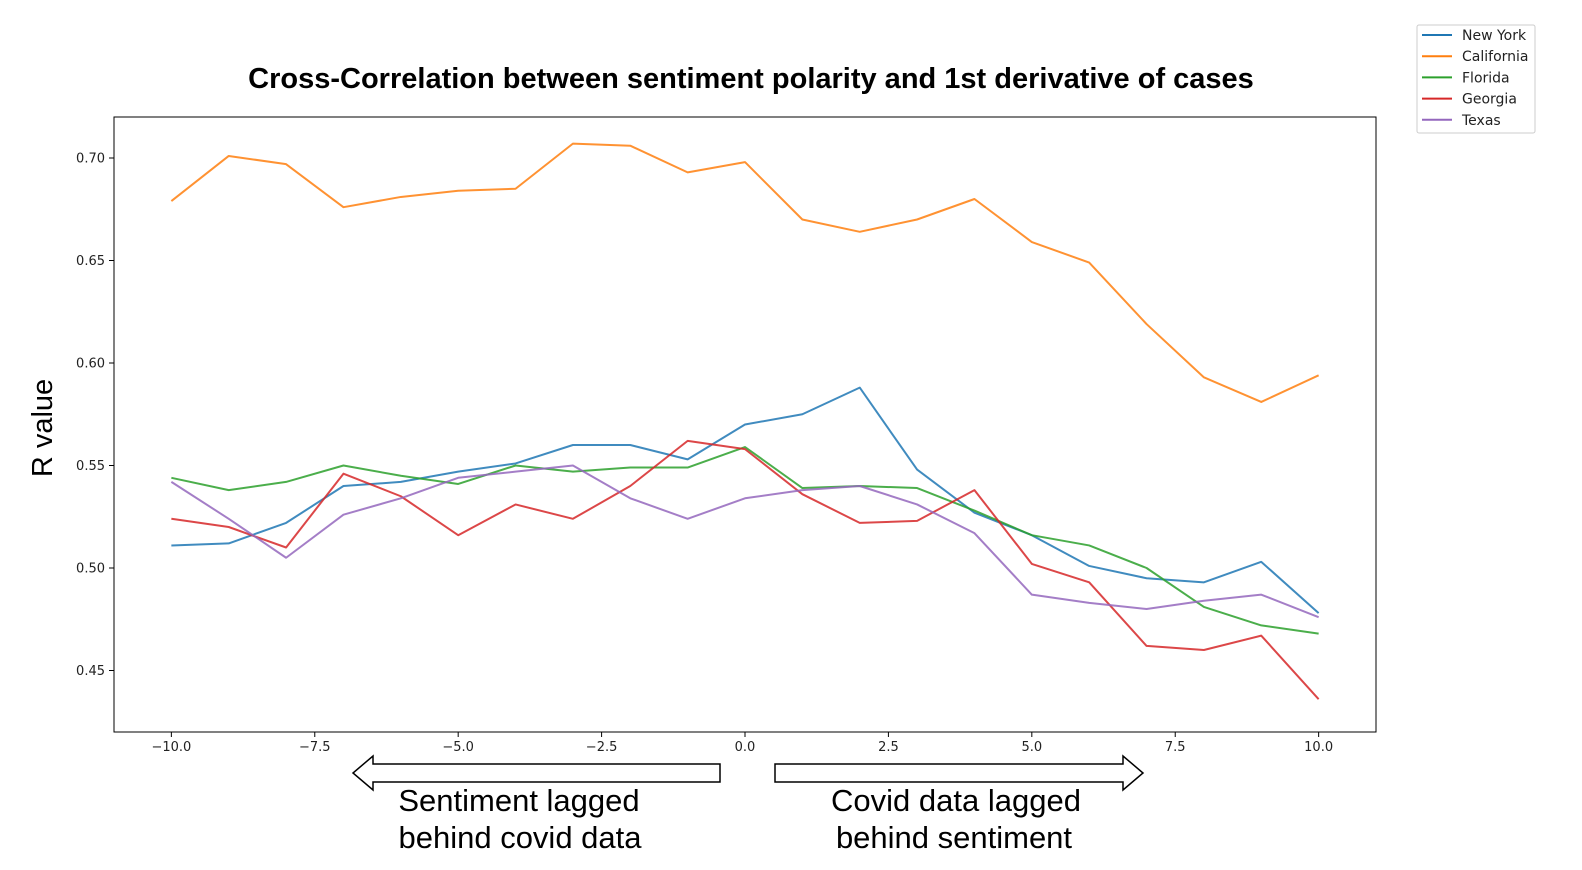 This screenshot has height=870, width=1582. What do you see at coordinates (1481, 121) in the screenshot?
I see `legend-label-texas: Texas` at bounding box center [1481, 121].